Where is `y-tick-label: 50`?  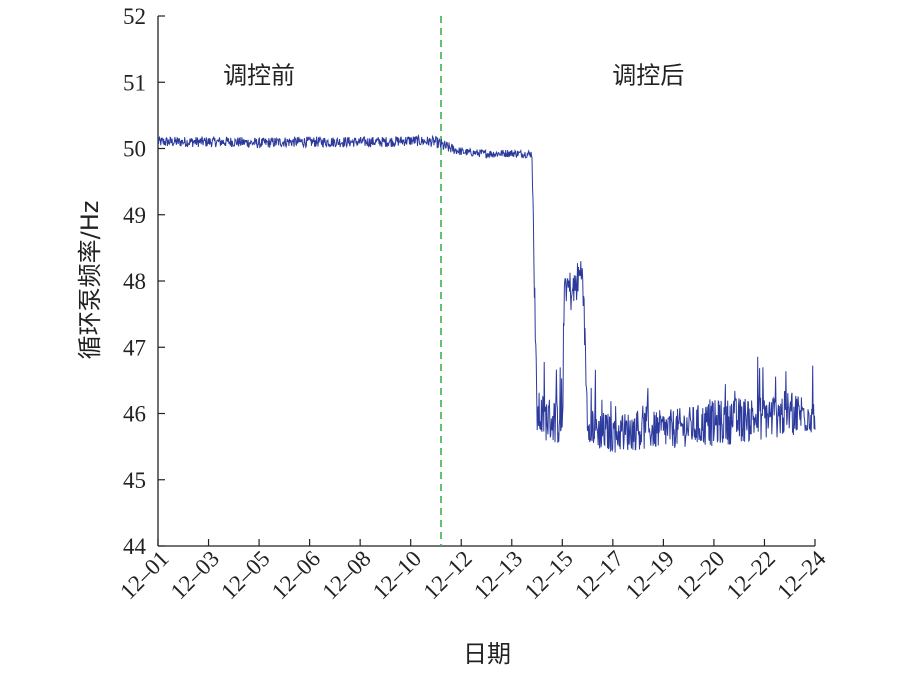
y-tick-label: 50 is located at coordinates (134, 149).